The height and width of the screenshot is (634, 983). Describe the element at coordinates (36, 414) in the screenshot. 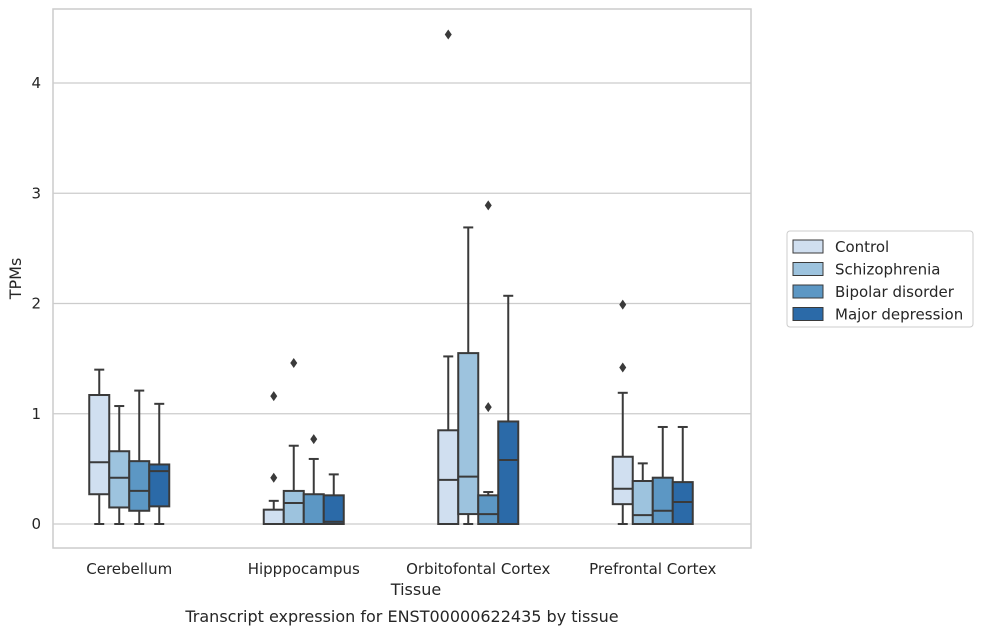

I see `y-tick-label: 1` at that location.